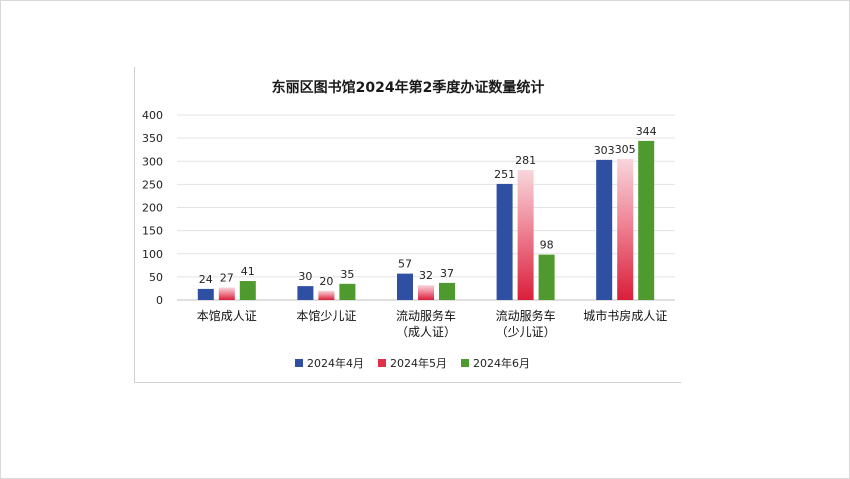 The height and width of the screenshot is (479, 850). What do you see at coordinates (526, 332) in the screenshot?
I see `x-tick-label: （少儿证）` at bounding box center [526, 332].